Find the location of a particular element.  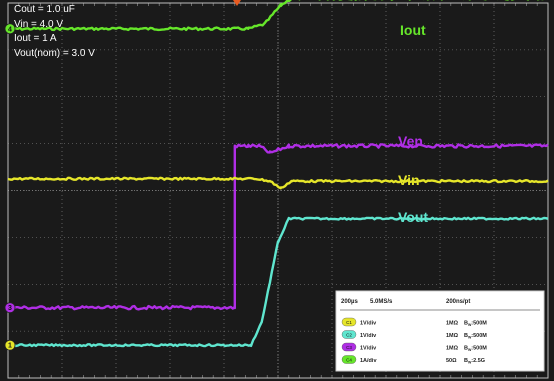

label-ven: Ven is located at coordinates (410, 141).